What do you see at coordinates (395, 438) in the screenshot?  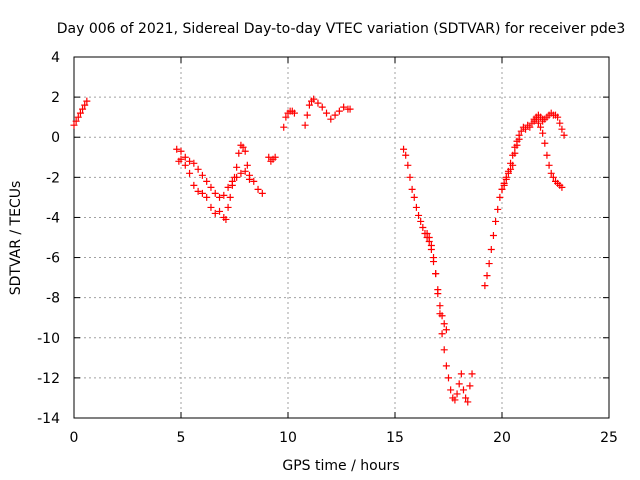 I see `x-tick-label: 15` at bounding box center [395, 438].